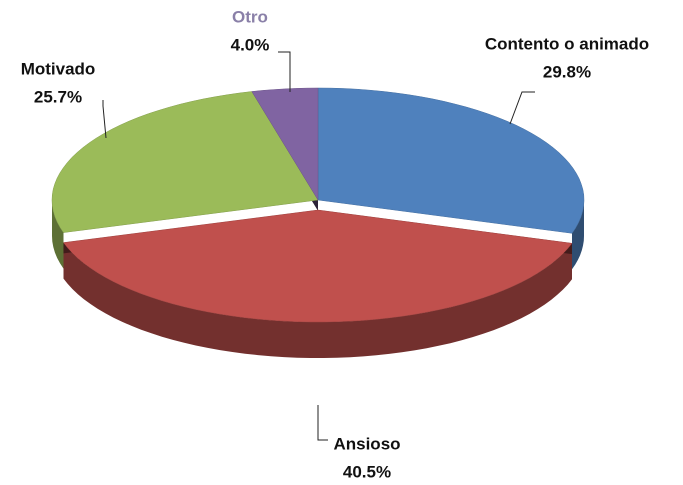  I want to click on value-label: 4.0%, so click(250, 44).